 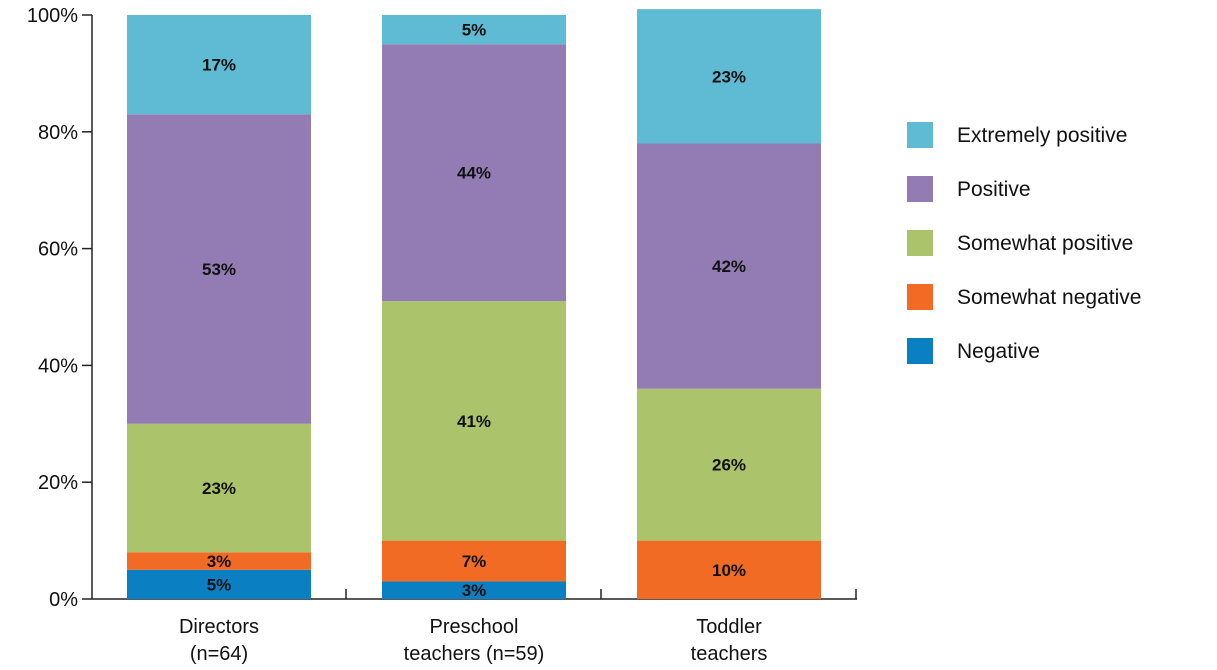 I want to click on y-tick-label: 60%, so click(x=58, y=250).